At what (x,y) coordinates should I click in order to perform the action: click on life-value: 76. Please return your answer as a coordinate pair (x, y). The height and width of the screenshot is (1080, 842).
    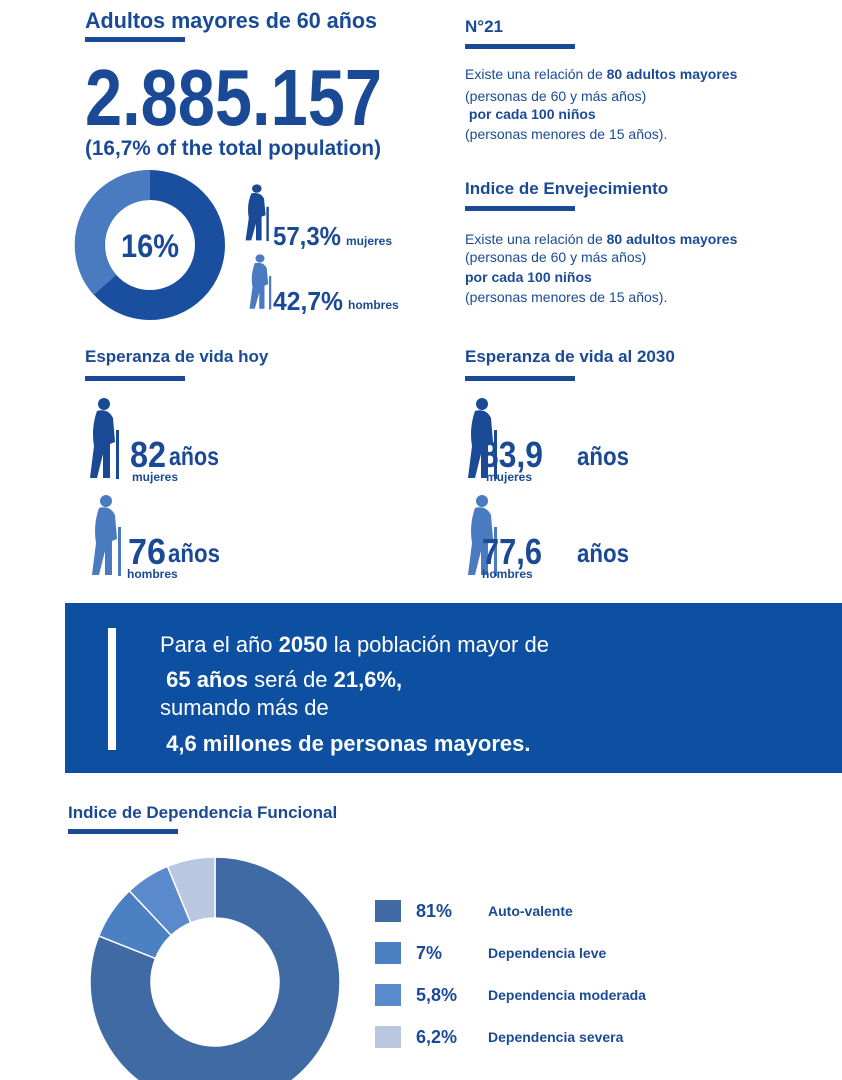
    Looking at the image, I should click on (147, 551).